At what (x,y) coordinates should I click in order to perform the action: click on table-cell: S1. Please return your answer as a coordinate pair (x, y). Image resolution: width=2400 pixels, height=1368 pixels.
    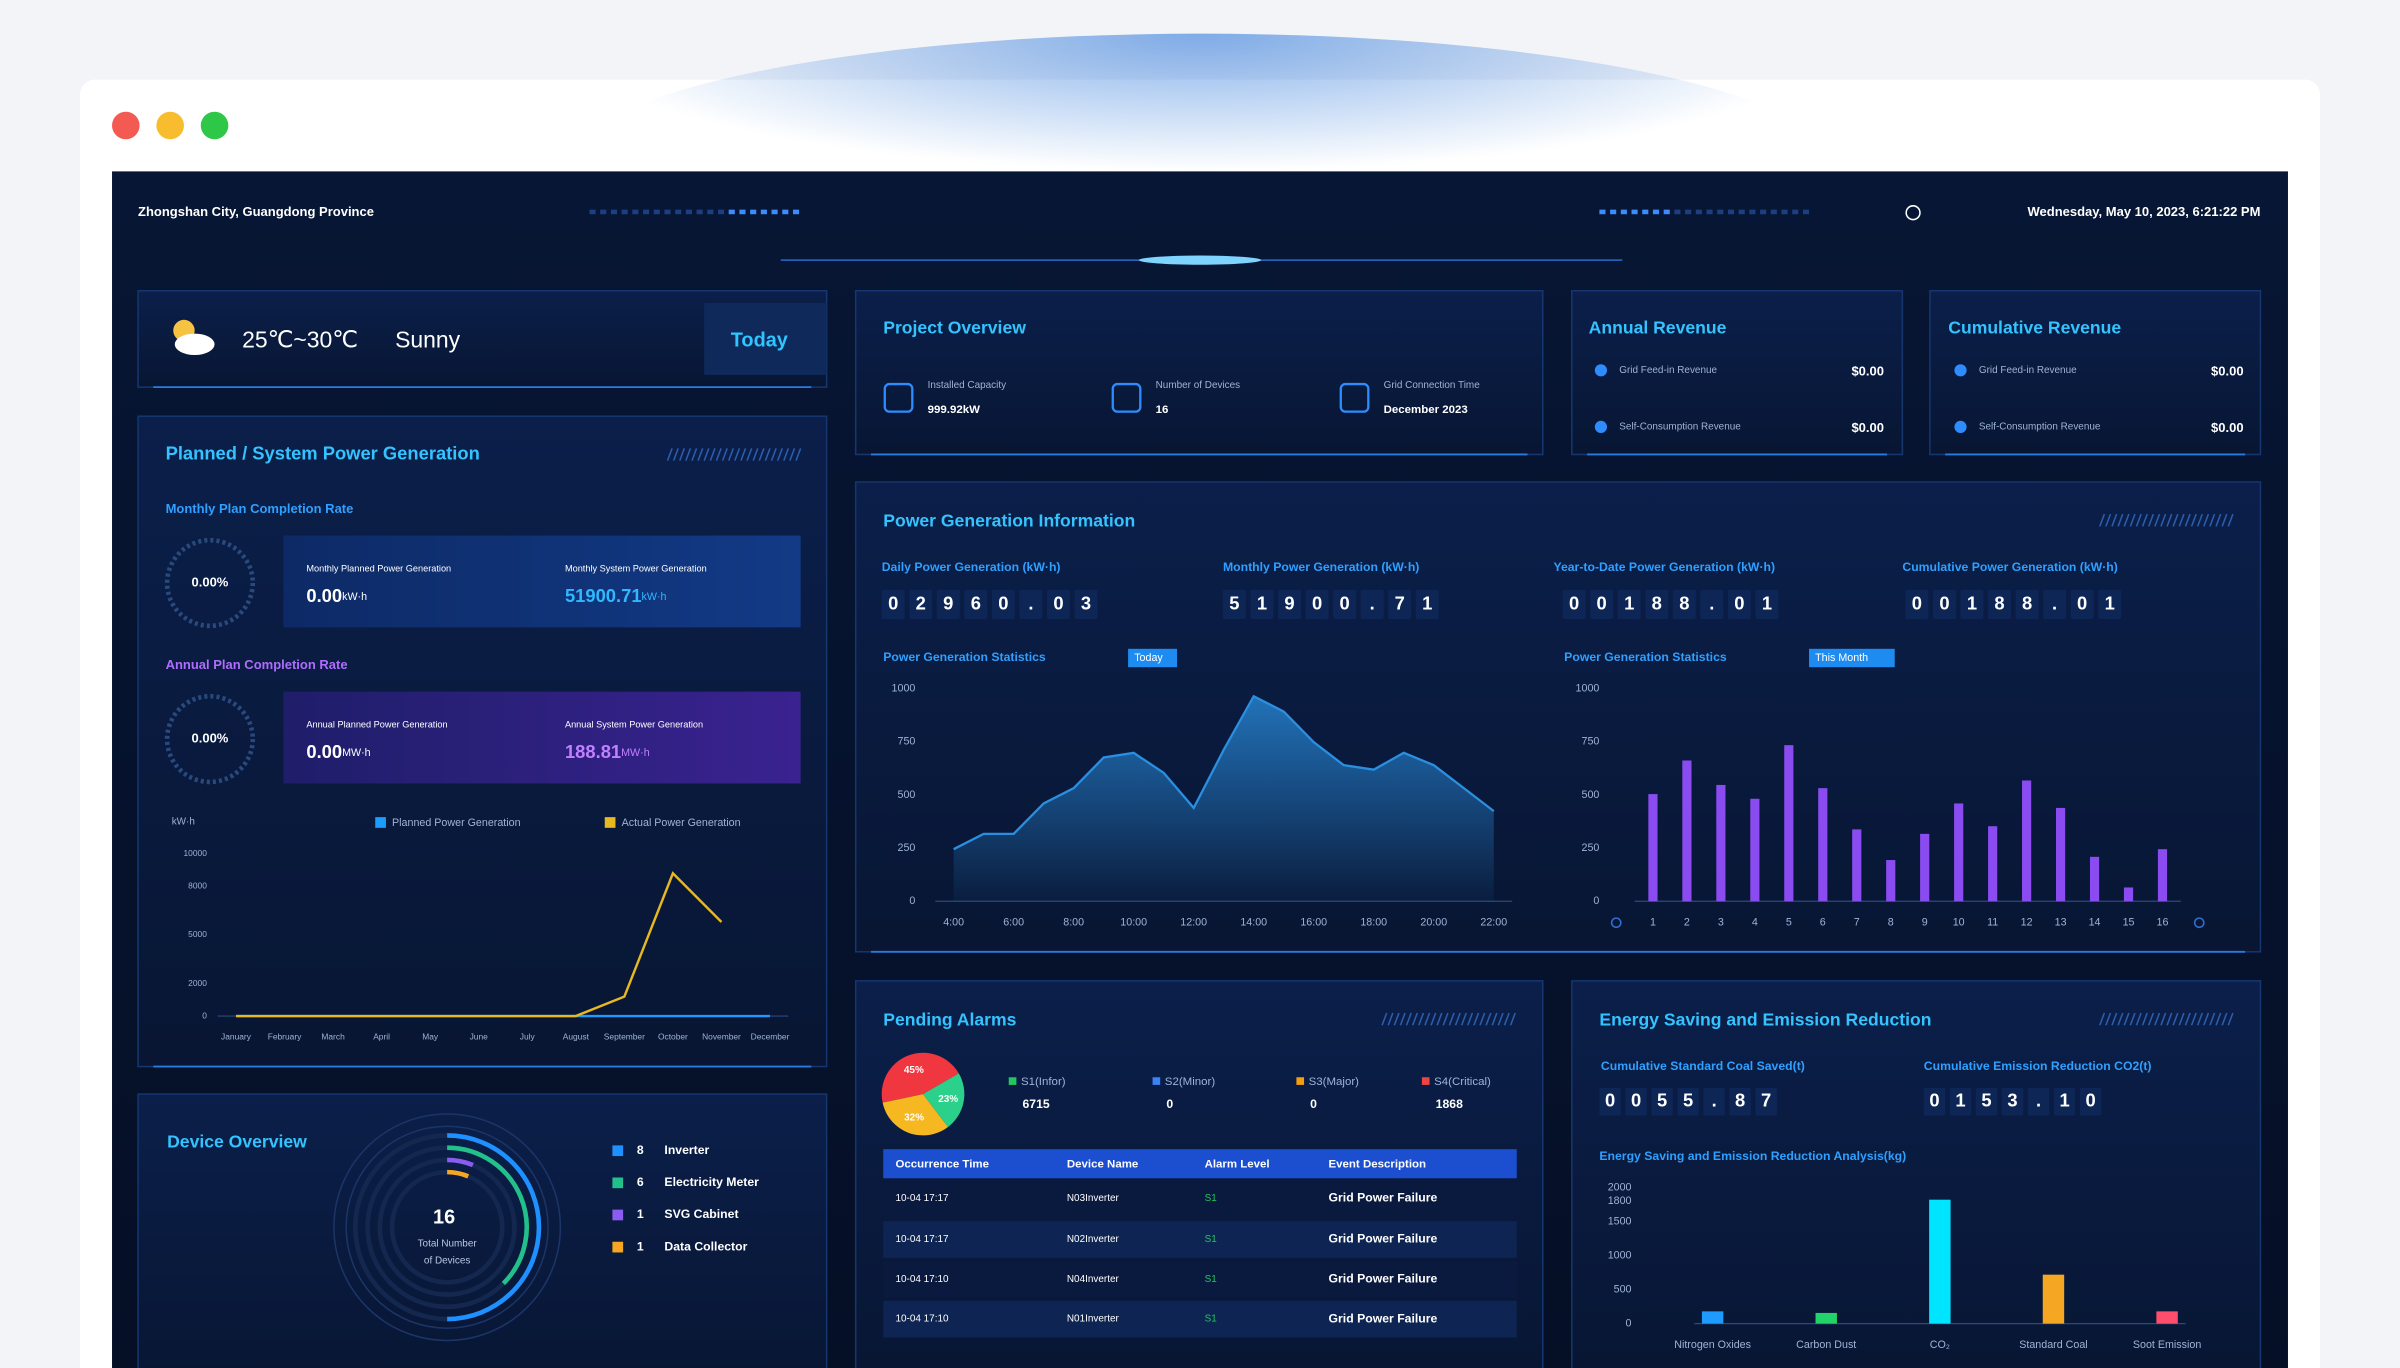
    Looking at the image, I should click on (1211, 1279).